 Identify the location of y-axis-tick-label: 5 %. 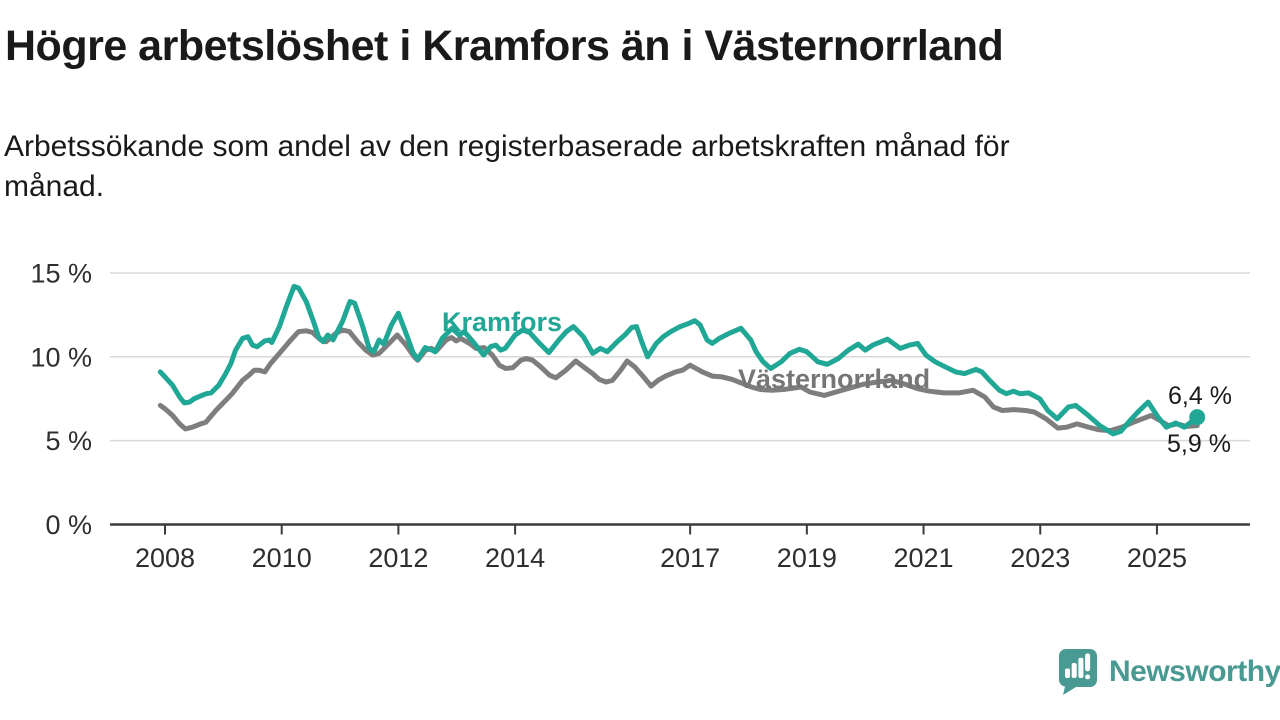
(68, 441).